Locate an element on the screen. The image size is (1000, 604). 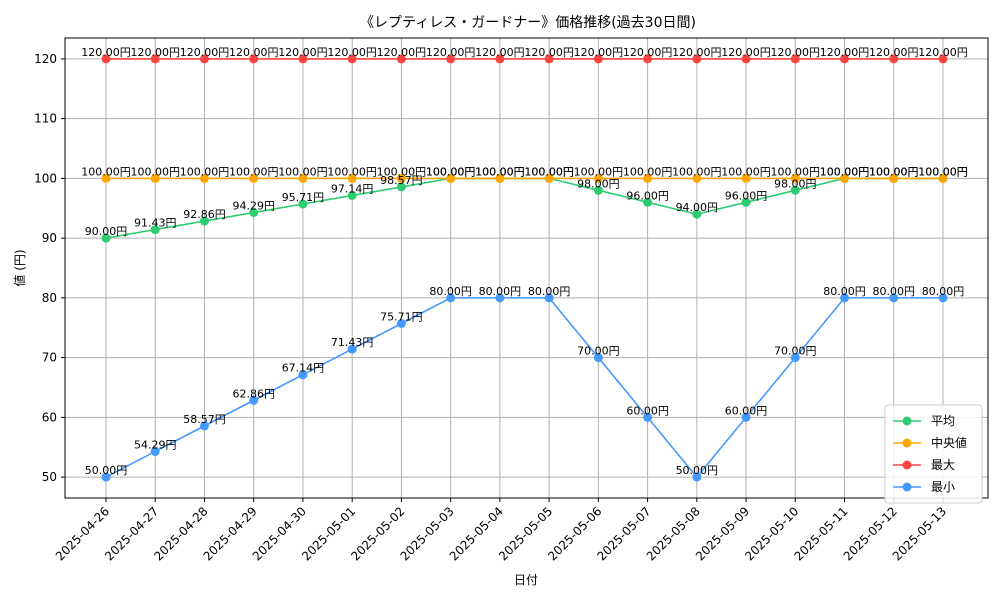
data-label: 67.14円 is located at coordinates (303, 368).